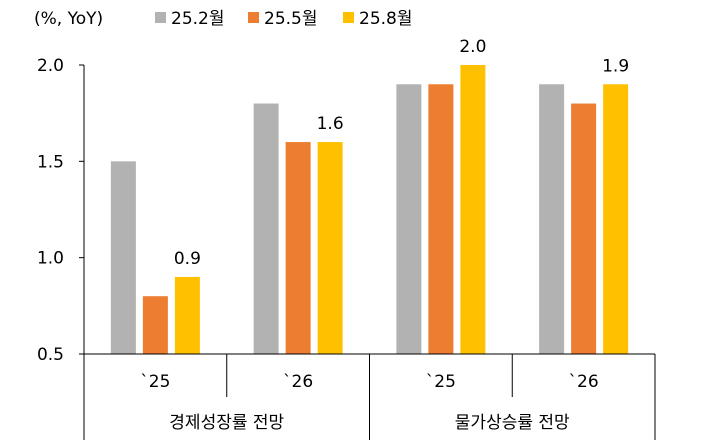 The height and width of the screenshot is (446, 706). I want to click on y-tick-label-2: 1.0, so click(50, 259).